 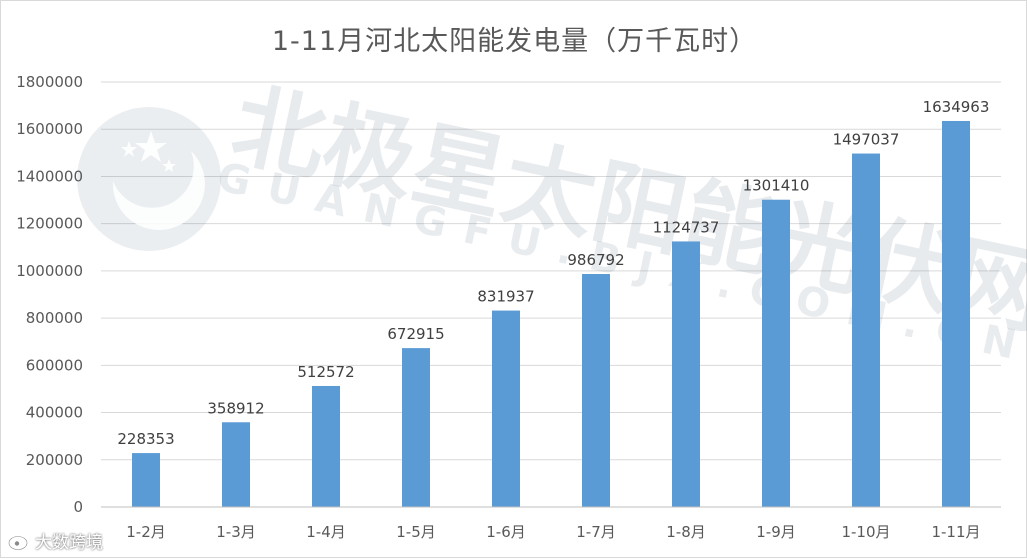 I want to click on data-label: 831937, so click(x=505, y=297).